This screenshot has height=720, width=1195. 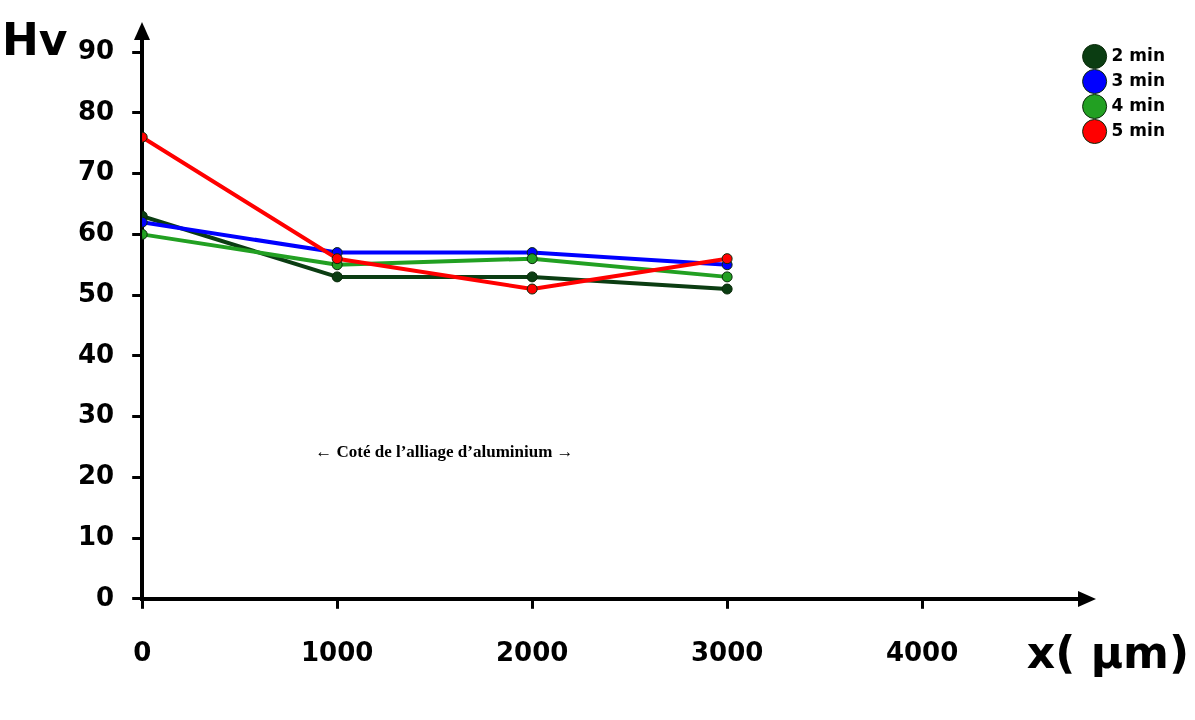 What do you see at coordinates (142, 652) in the screenshot?
I see `x-tick-label: 0` at bounding box center [142, 652].